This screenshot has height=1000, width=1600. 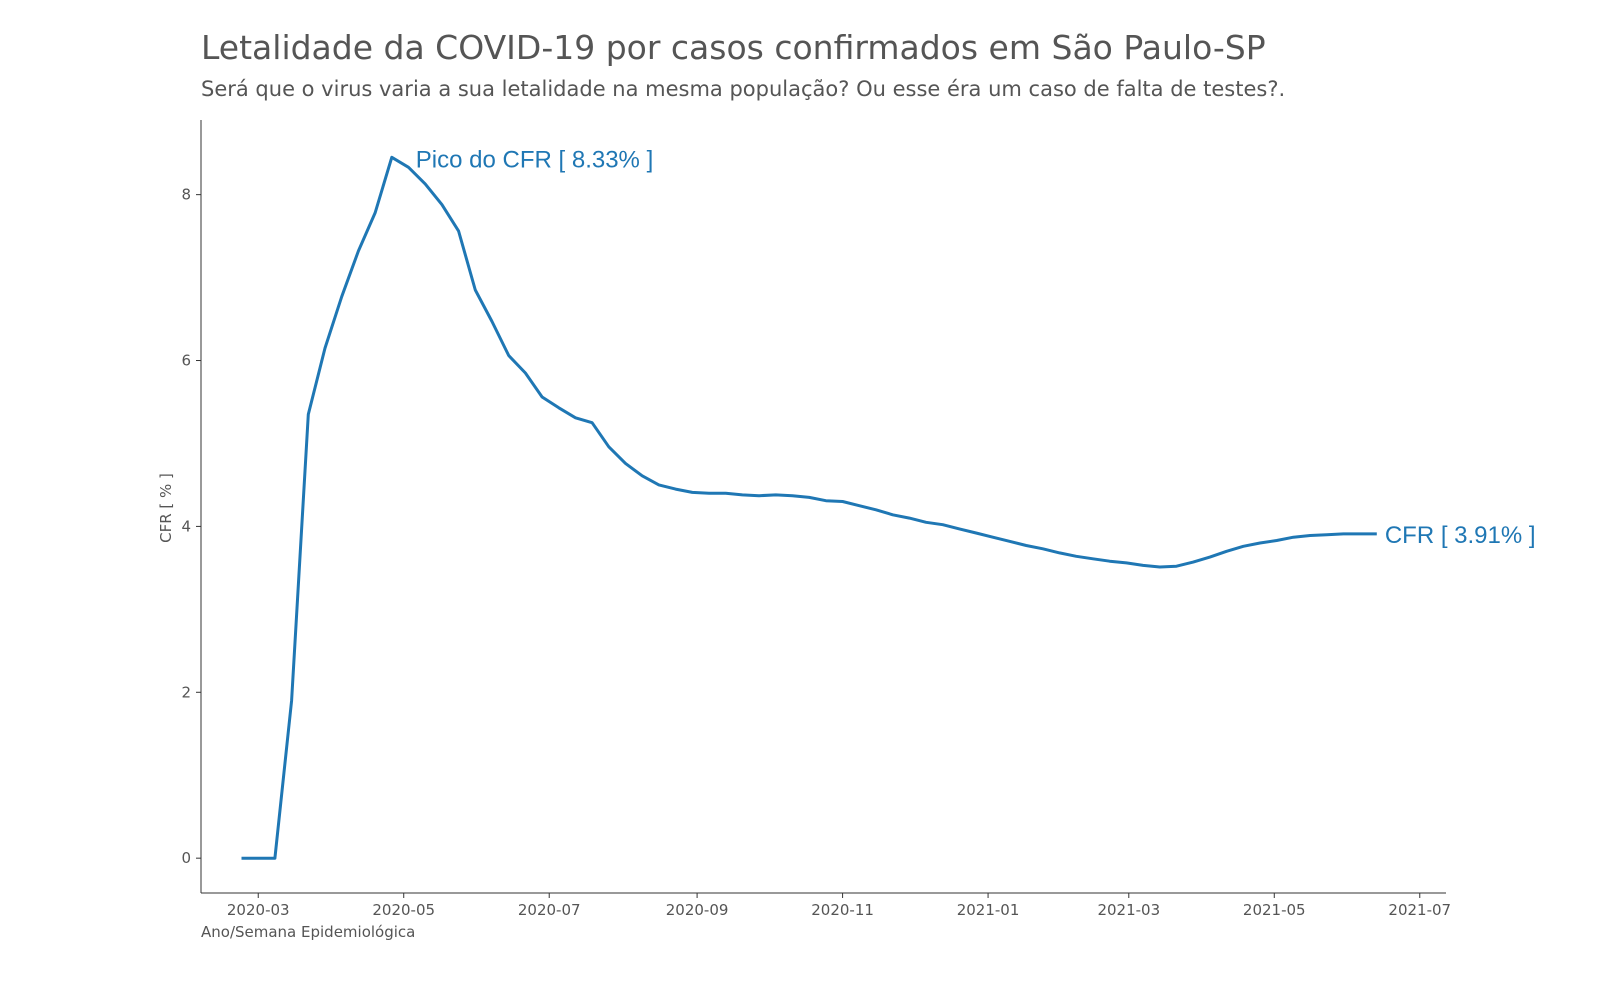 What do you see at coordinates (186, 526) in the screenshot?
I see `y-tick-label: 4` at bounding box center [186, 526].